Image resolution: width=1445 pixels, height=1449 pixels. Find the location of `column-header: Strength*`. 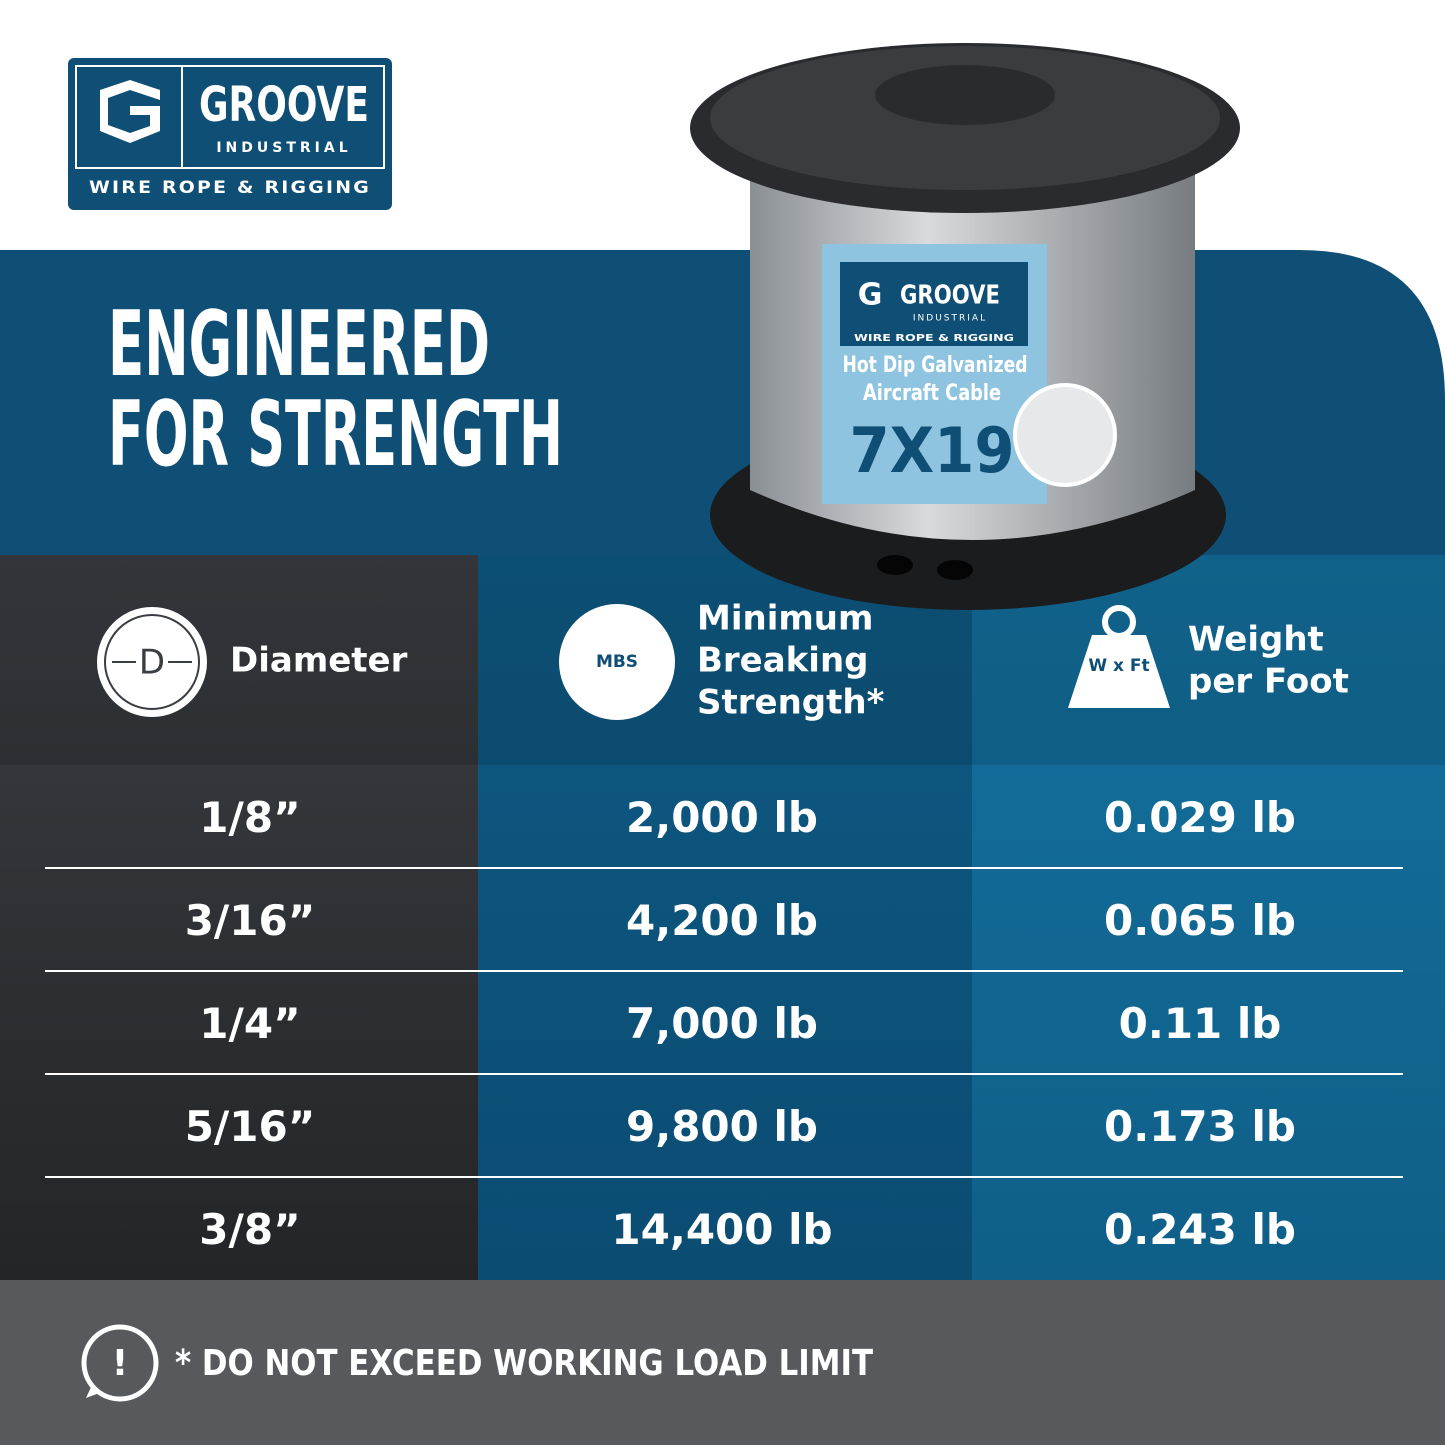

column-header: Strength* is located at coordinates (791, 703).